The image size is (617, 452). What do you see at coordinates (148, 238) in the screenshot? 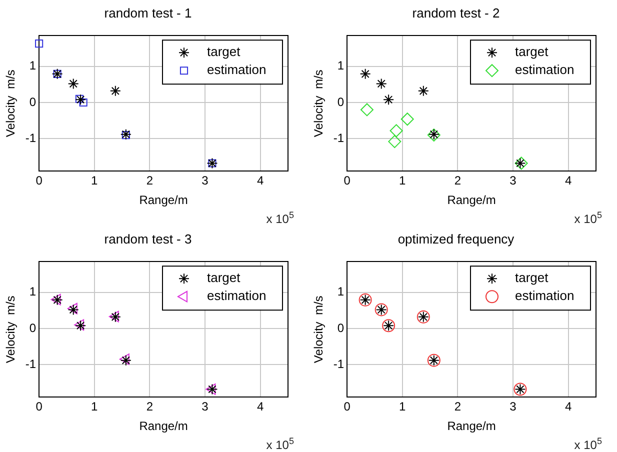
I see `chart-title: random test - 3` at bounding box center [148, 238].